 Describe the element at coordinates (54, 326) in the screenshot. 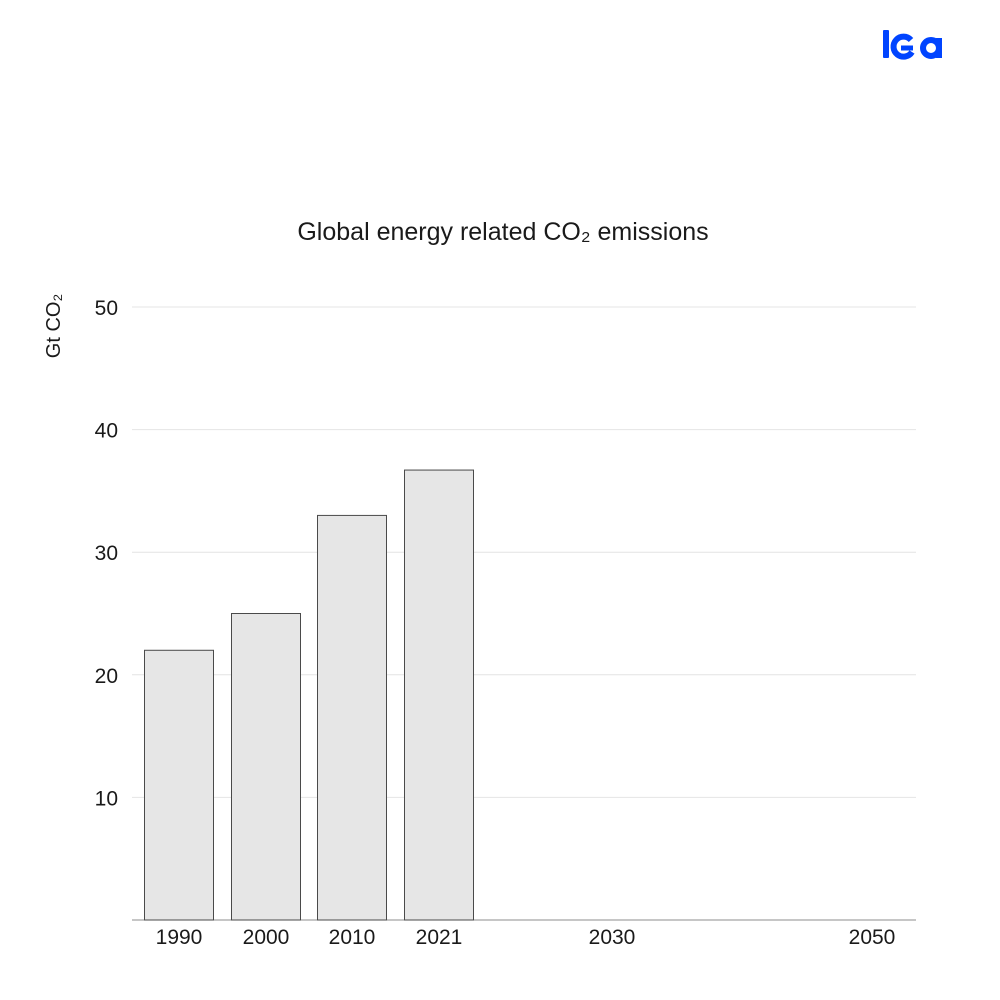

I see `y-axis-label: Gt CO₂` at that location.